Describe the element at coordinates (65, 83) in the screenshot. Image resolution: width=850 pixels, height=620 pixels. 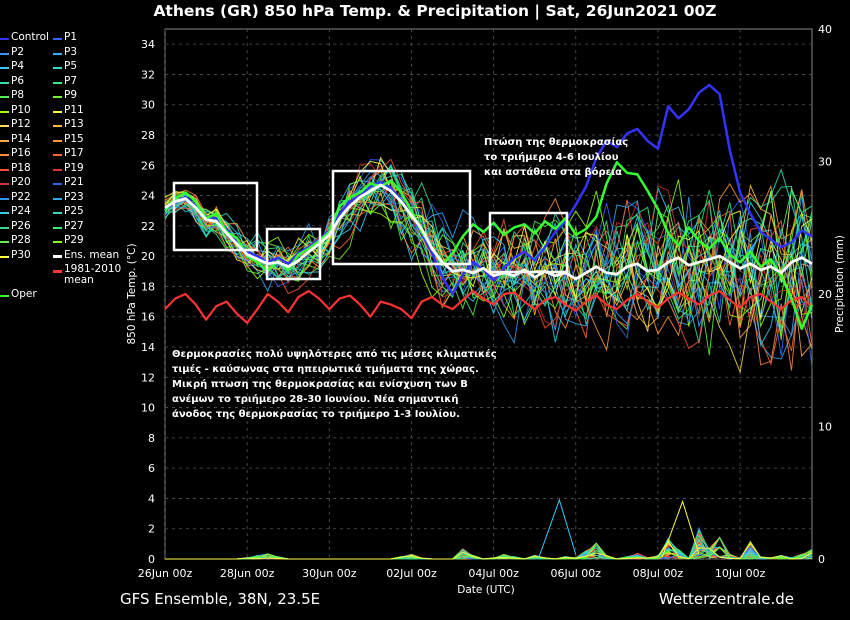
I see `legend-item: P7` at that location.